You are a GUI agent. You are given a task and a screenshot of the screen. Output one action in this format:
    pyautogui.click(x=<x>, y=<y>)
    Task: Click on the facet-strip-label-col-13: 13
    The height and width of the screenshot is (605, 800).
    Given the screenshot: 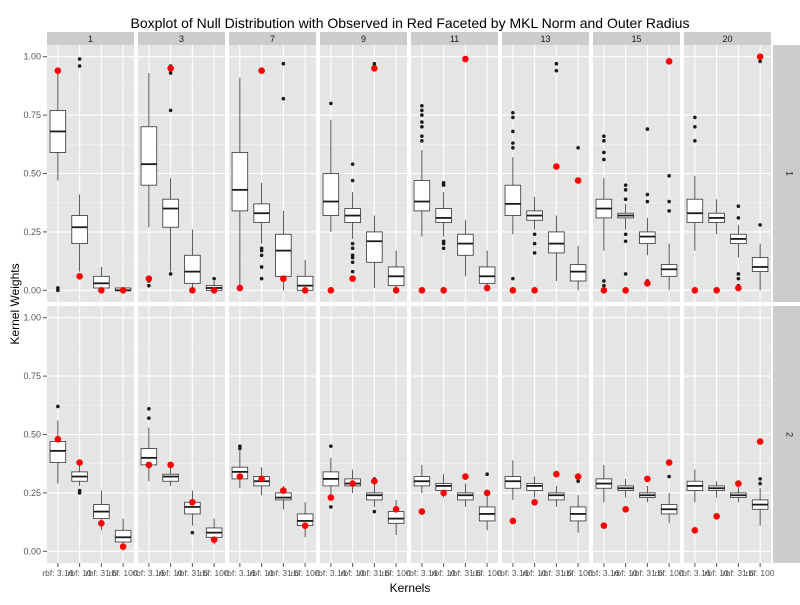 What is the action you would take?
    pyautogui.click(x=545, y=39)
    